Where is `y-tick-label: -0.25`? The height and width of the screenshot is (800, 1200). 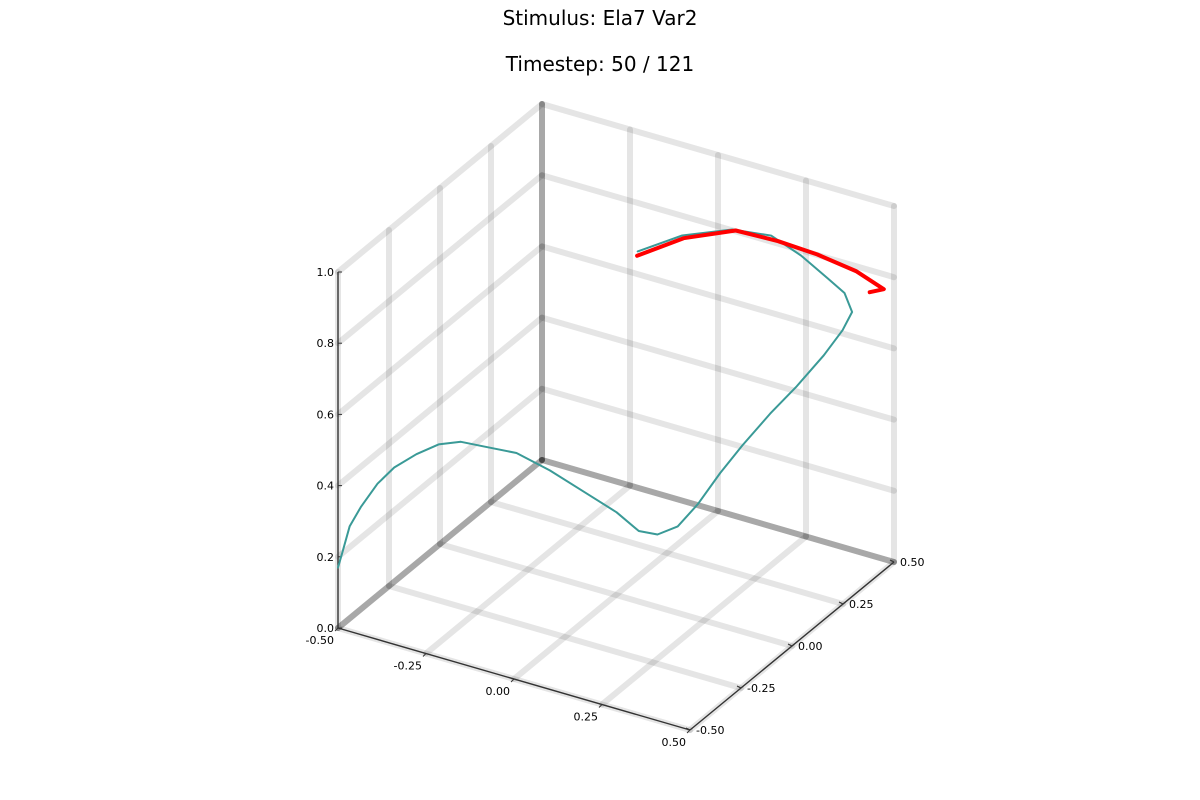
y-tick-label: -0.25 is located at coordinates (761, 688).